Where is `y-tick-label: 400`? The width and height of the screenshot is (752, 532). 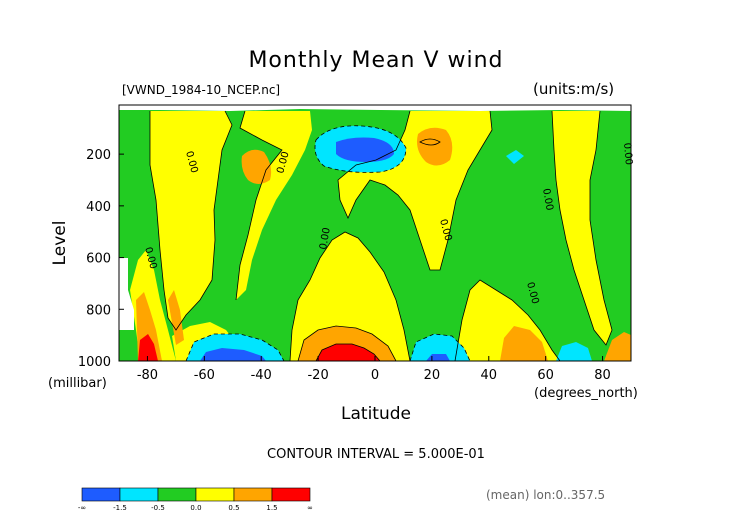
y-tick-label: 400 is located at coordinates (98, 207).